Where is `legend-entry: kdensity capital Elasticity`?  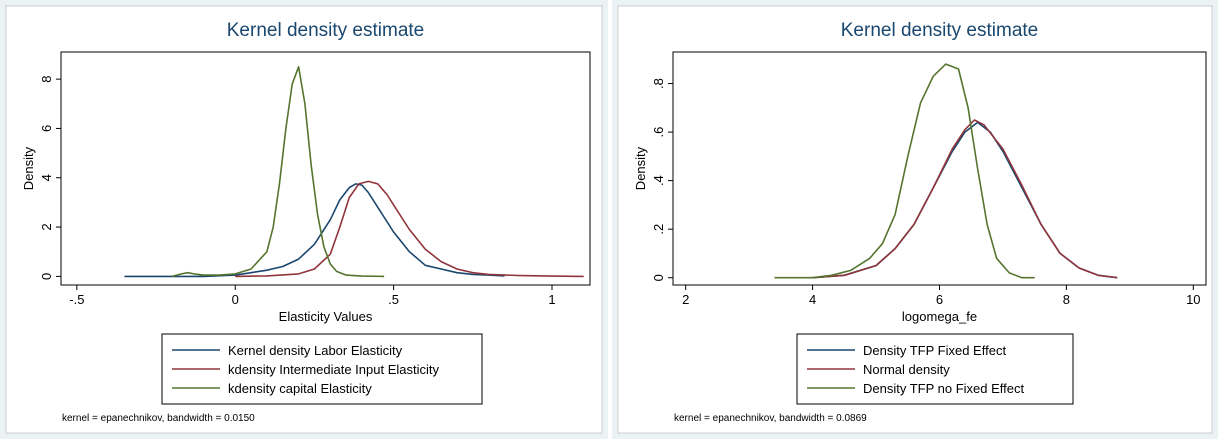
legend-entry: kdensity capital Elasticity is located at coordinates (300, 388).